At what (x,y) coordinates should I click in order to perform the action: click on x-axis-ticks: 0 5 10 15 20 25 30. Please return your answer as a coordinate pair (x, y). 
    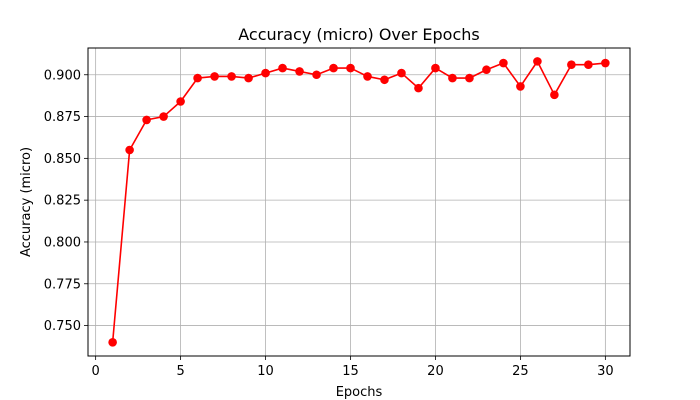
    Looking at the image, I should click on (353, 367).